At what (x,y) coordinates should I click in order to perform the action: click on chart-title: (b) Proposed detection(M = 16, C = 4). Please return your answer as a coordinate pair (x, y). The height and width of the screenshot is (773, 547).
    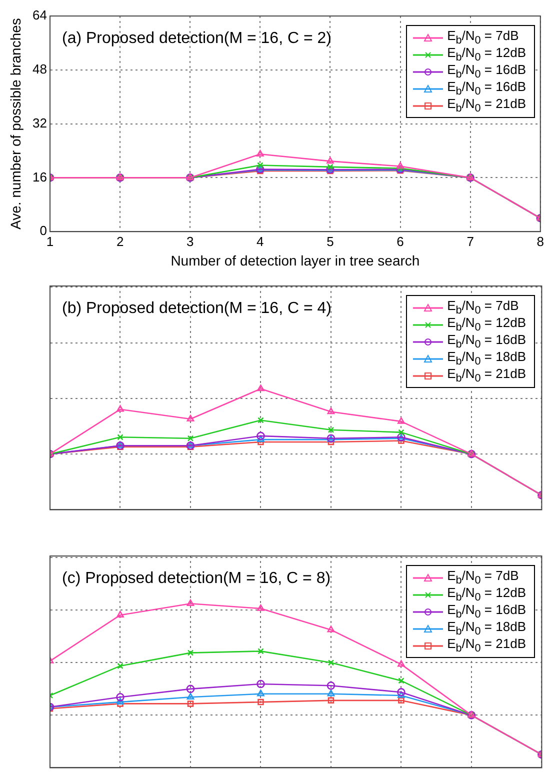
    Looking at the image, I should click on (197, 309).